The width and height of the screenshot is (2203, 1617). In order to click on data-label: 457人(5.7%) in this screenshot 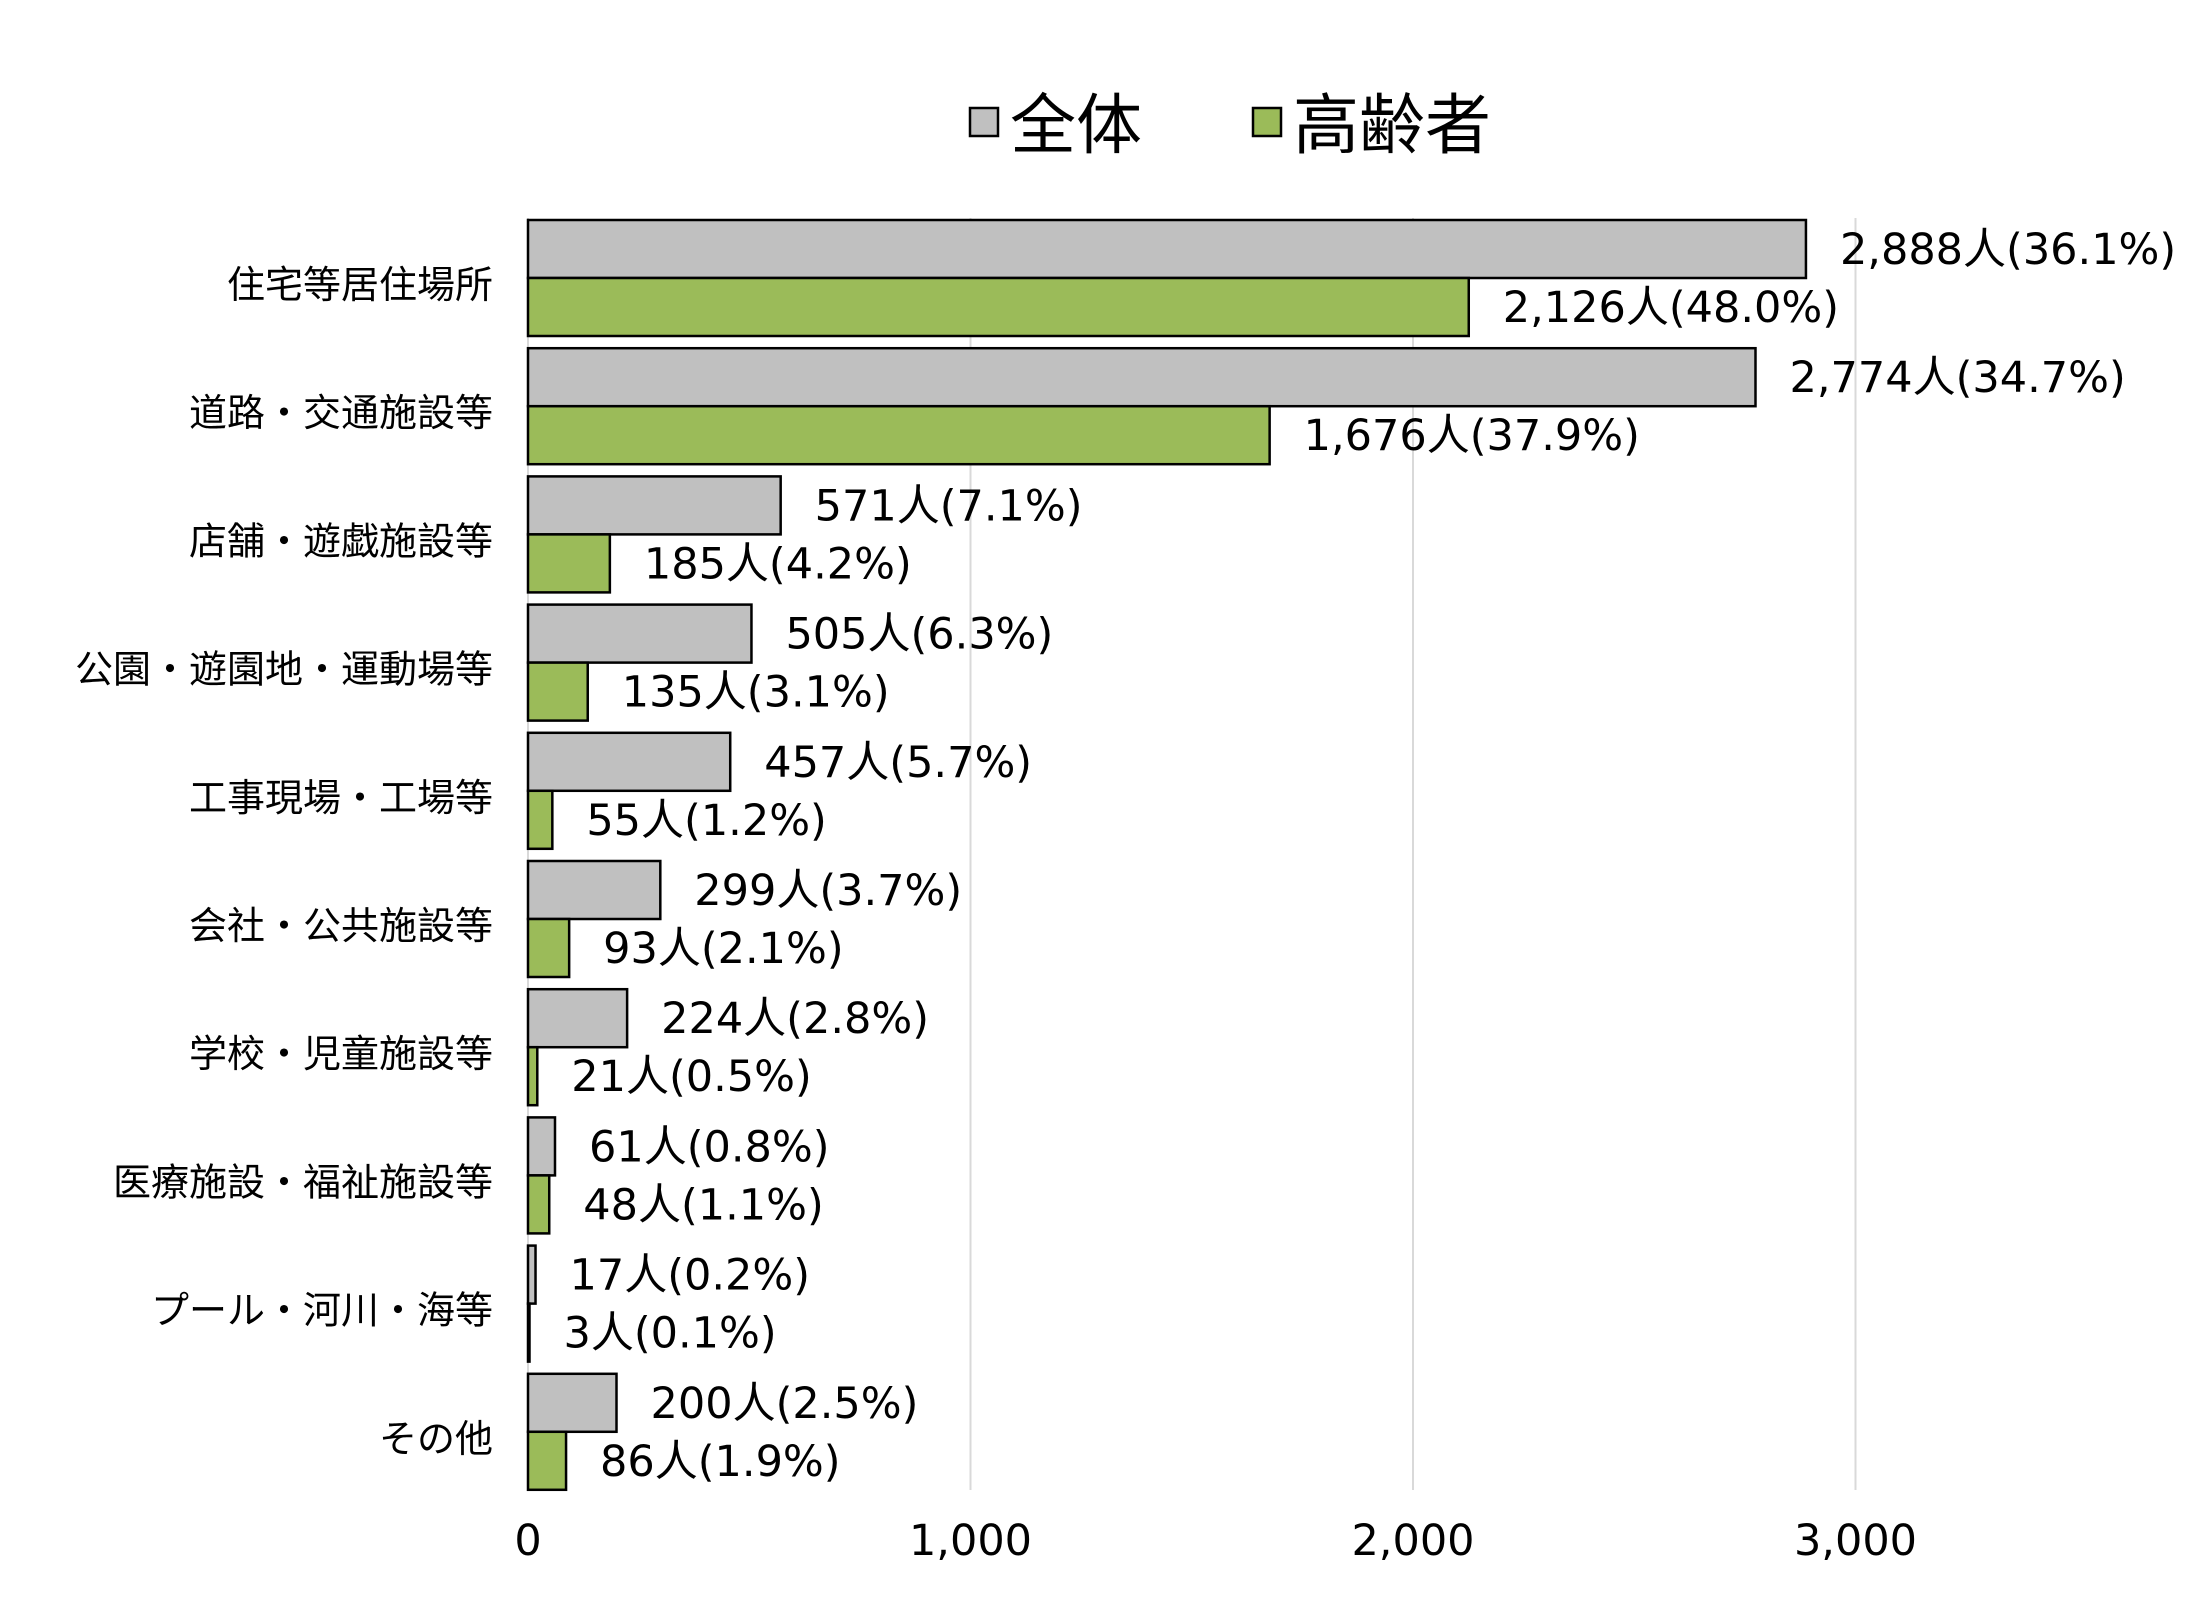, I will do `click(898, 763)`.